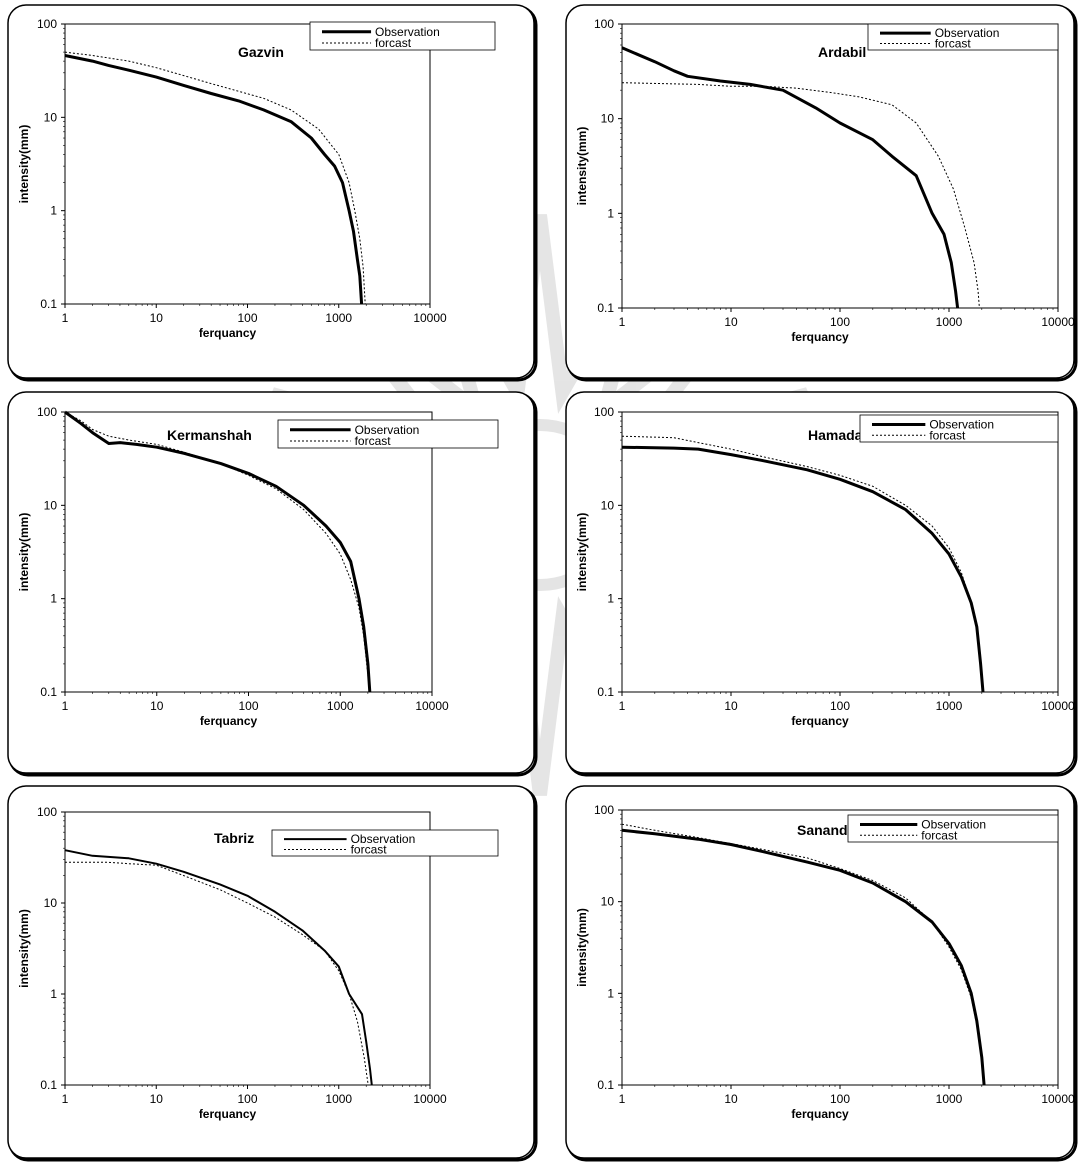 This screenshot has width=1080, height=1164. Describe the element at coordinates (234, 838) in the screenshot. I see `panel-title: Tabriz` at that location.